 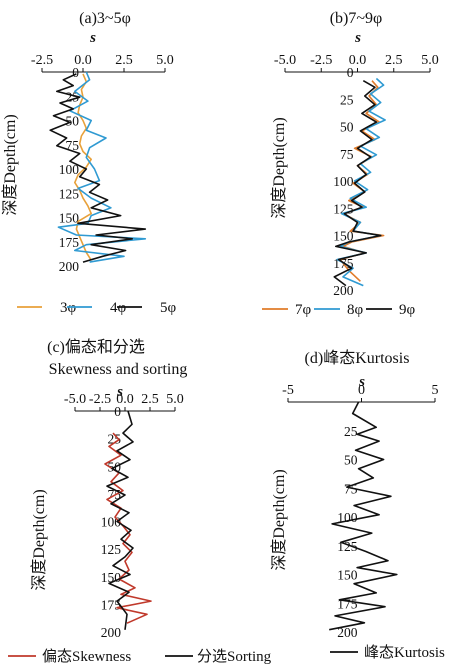 I want to click on x-tick-label: 5, so click(x=435, y=390).